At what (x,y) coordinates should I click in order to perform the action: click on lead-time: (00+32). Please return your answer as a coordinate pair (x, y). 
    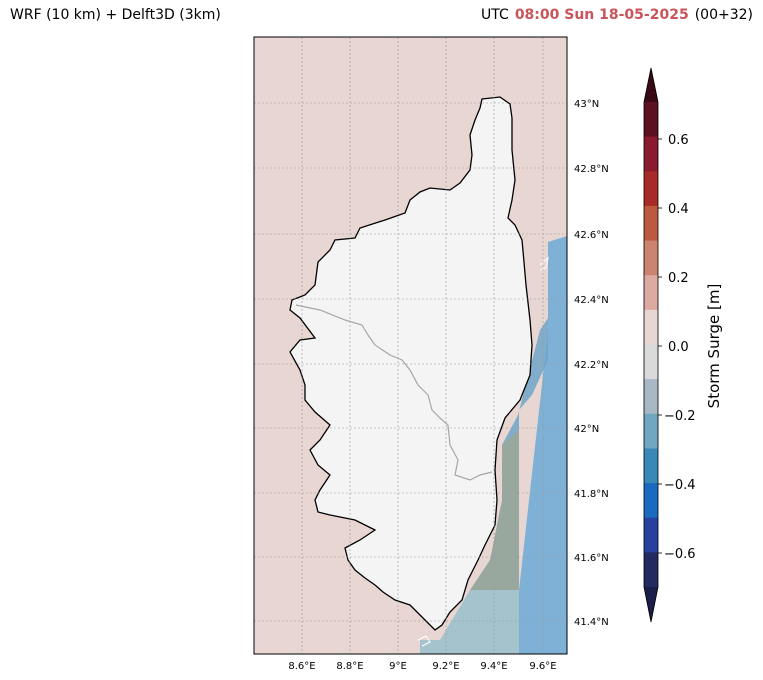
    Looking at the image, I should click on (723, 15).